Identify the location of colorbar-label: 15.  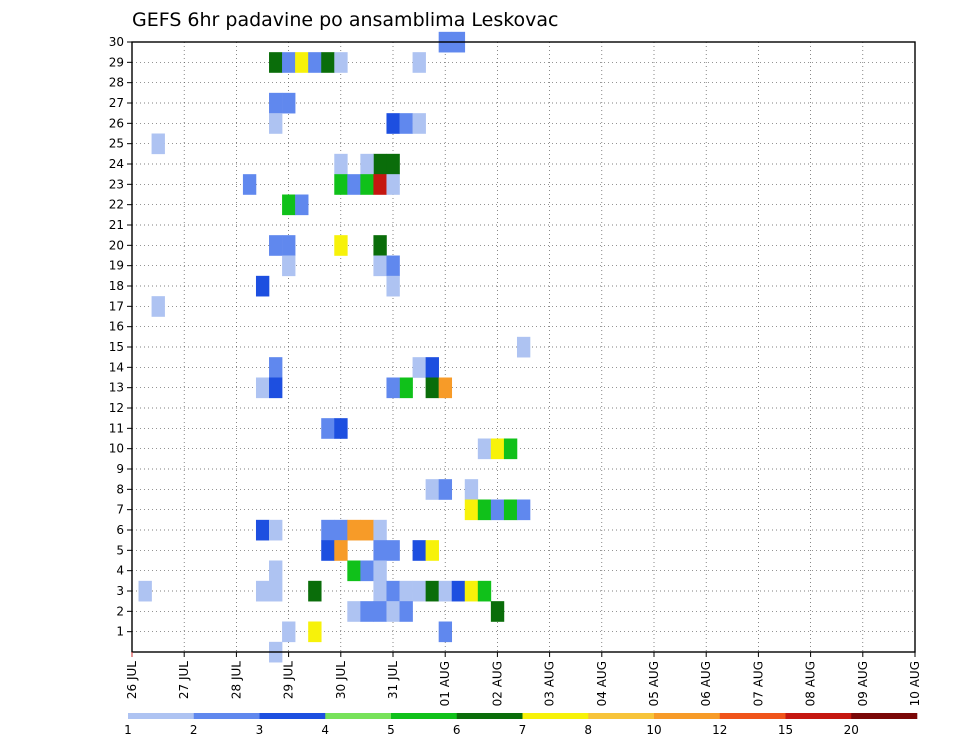
(785, 730).